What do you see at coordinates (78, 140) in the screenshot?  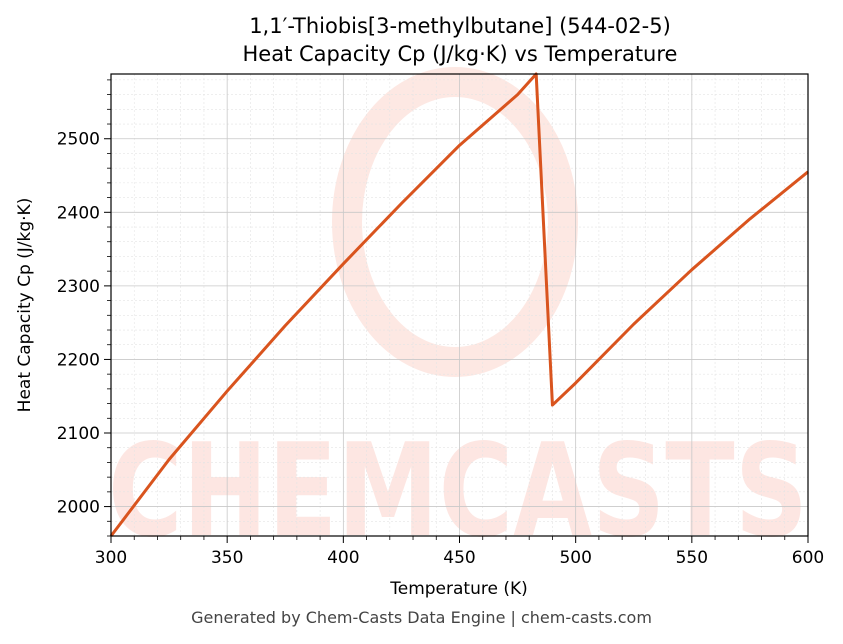 I see `y-tick-label: 2500` at bounding box center [78, 140].